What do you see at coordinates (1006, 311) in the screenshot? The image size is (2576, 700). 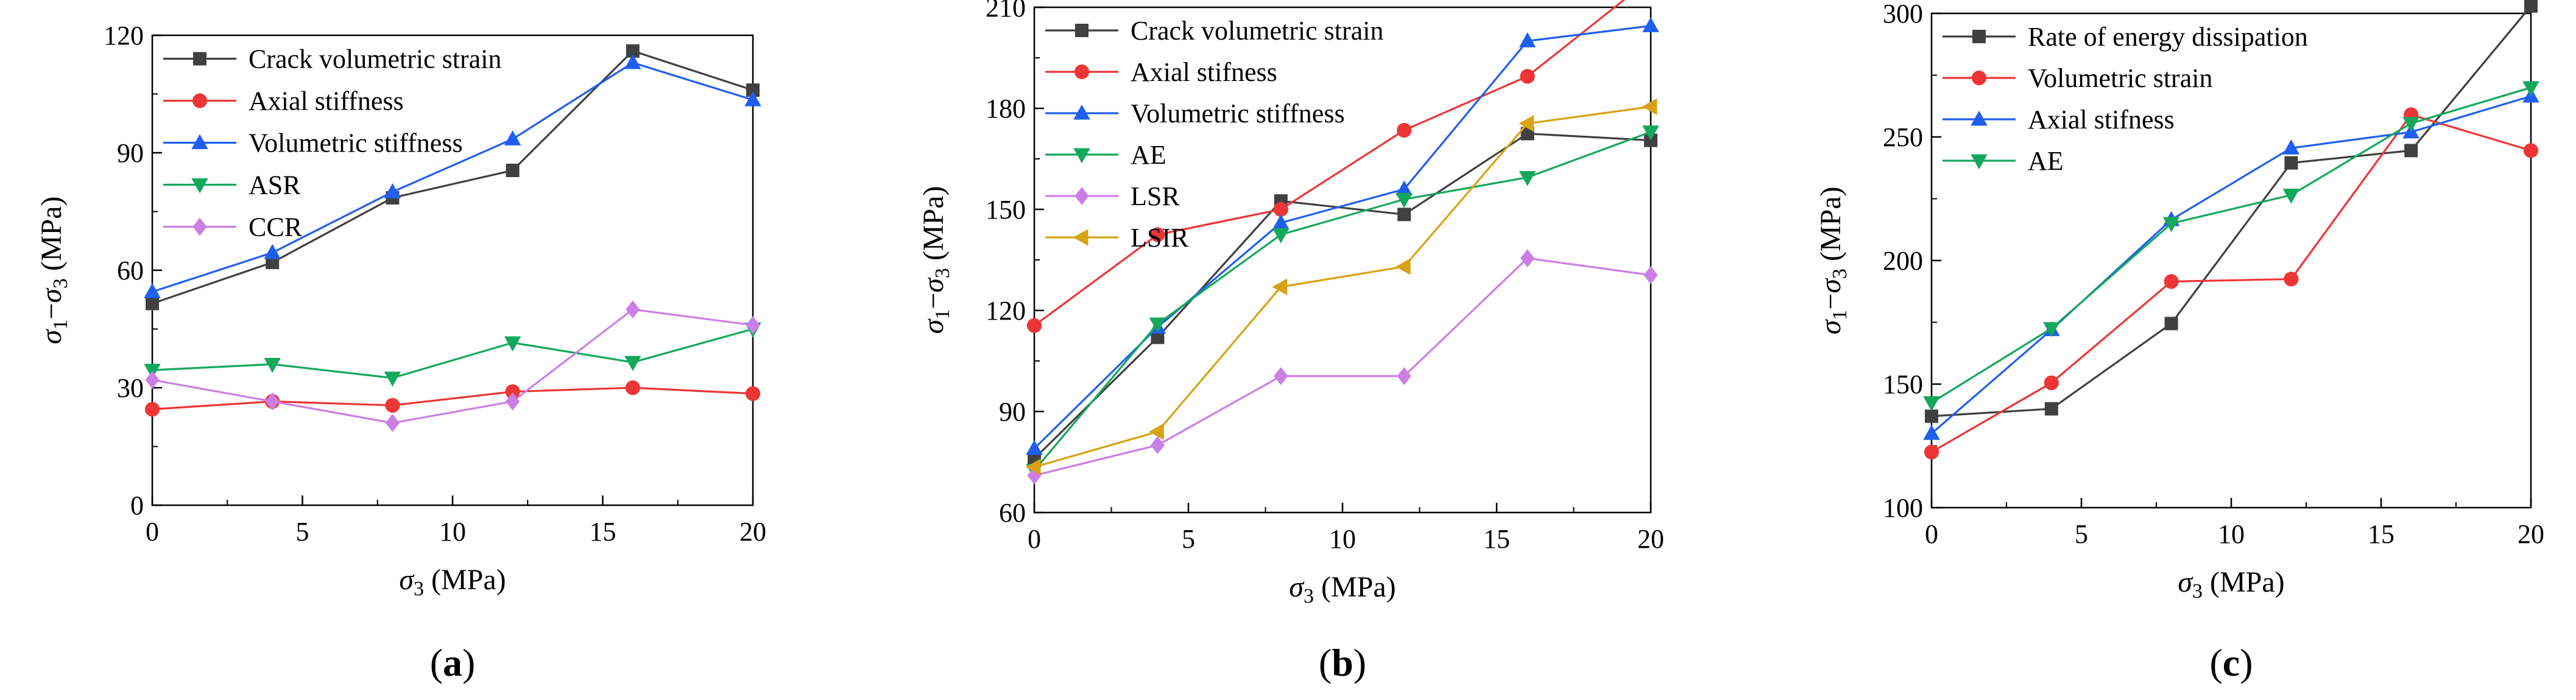 I see `y-tick-label: 120` at bounding box center [1006, 311].